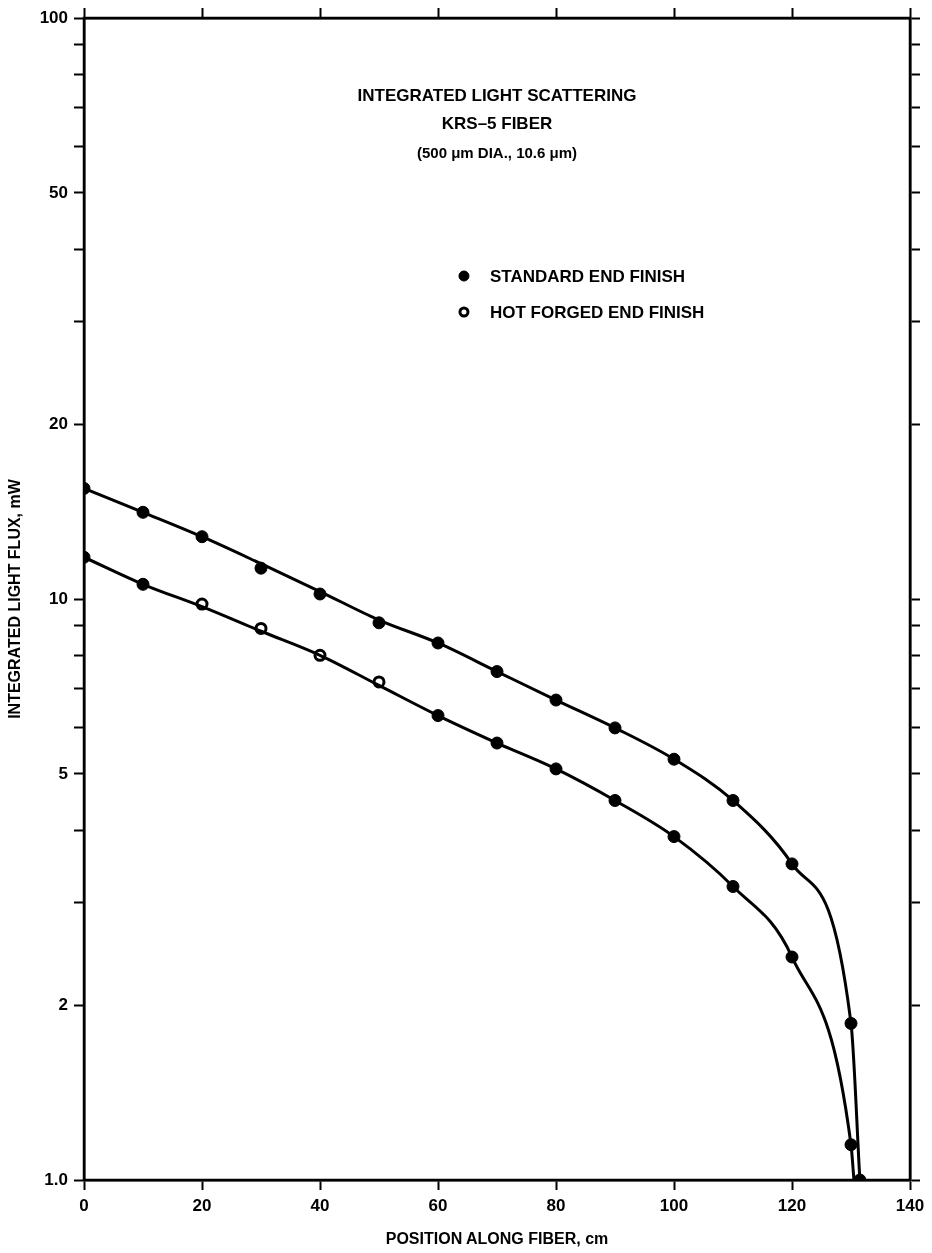 The image size is (932, 1253). What do you see at coordinates (792, 1205) in the screenshot?
I see `x-tick-label: 120` at bounding box center [792, 1205].